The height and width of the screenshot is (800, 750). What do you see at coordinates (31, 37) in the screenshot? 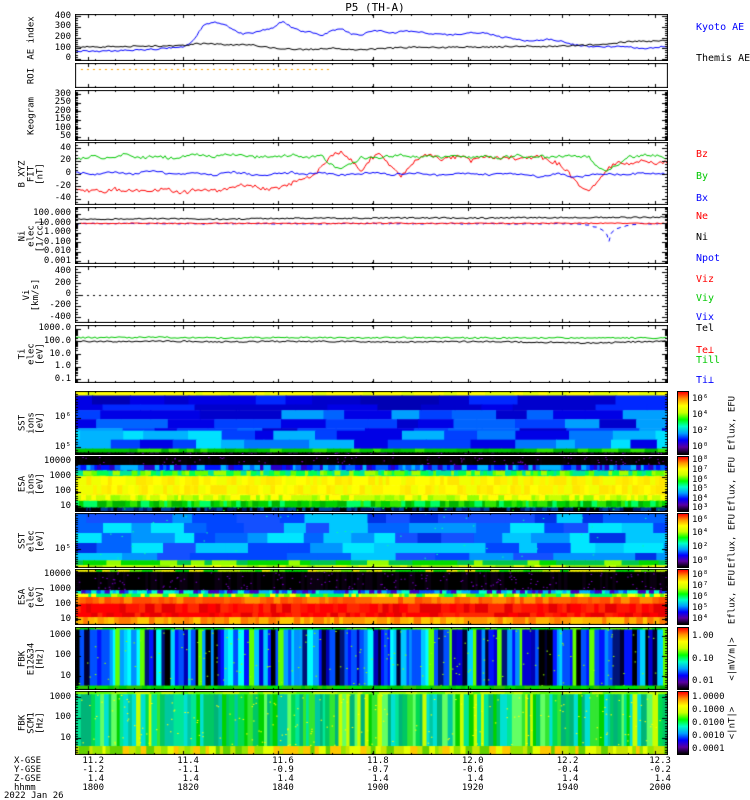
I see `ae-axis-label: AE index` at bounding box center [31, 37].